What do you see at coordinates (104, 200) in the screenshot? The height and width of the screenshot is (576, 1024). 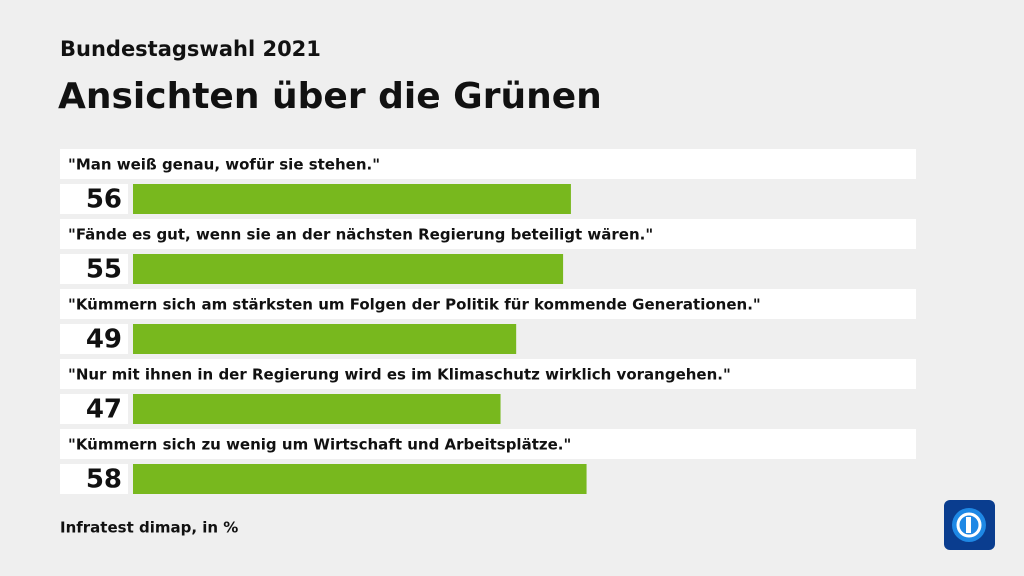 I see `value-label: 56` at bounding box center [104, 200].